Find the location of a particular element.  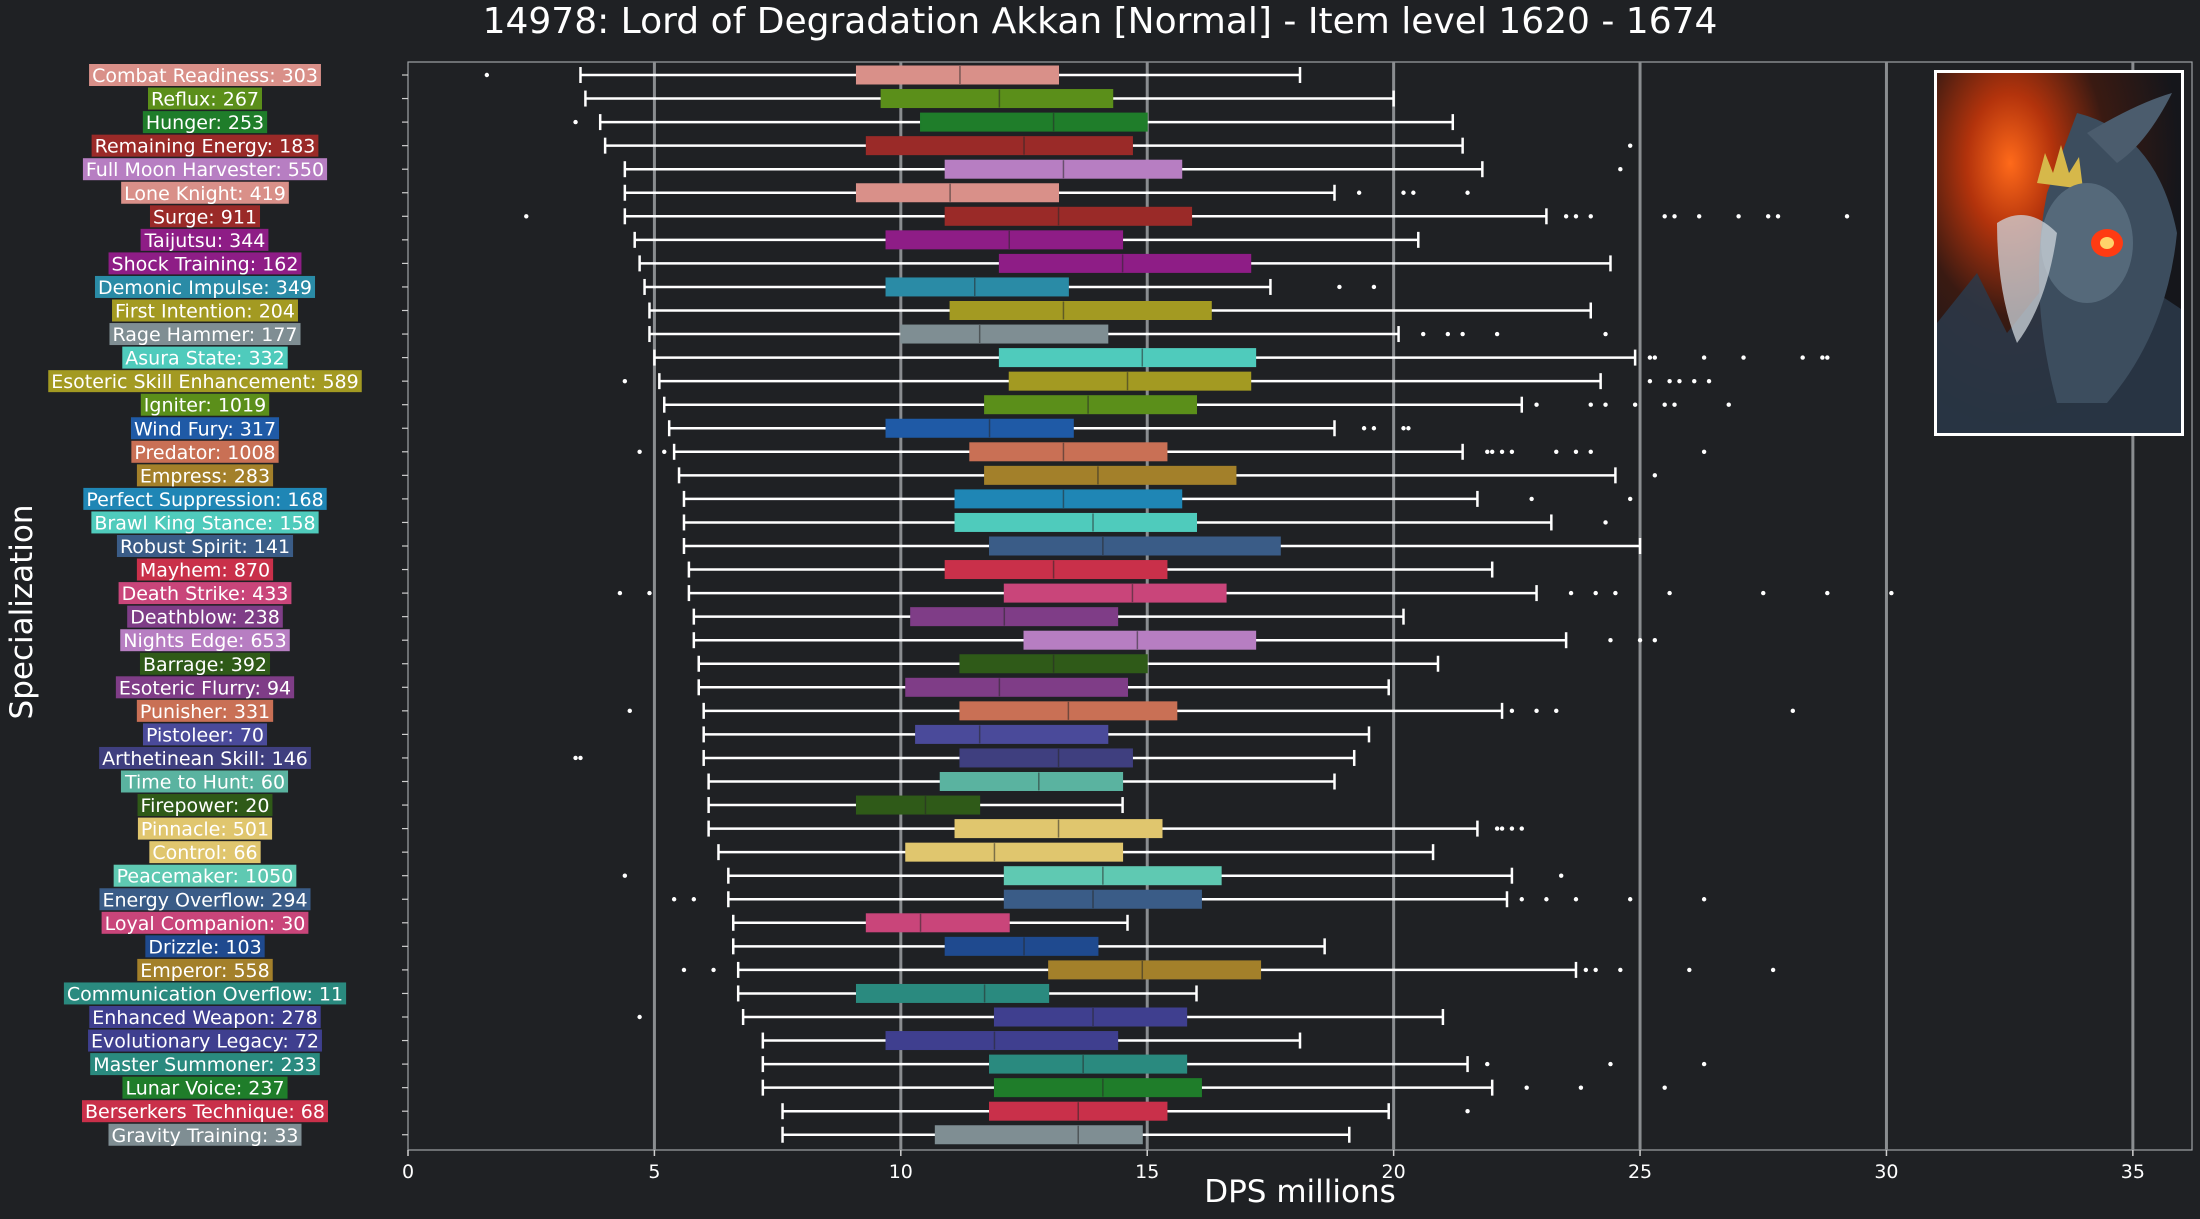

category-label: Firepower: 20 is located at coordinates (205, 806).